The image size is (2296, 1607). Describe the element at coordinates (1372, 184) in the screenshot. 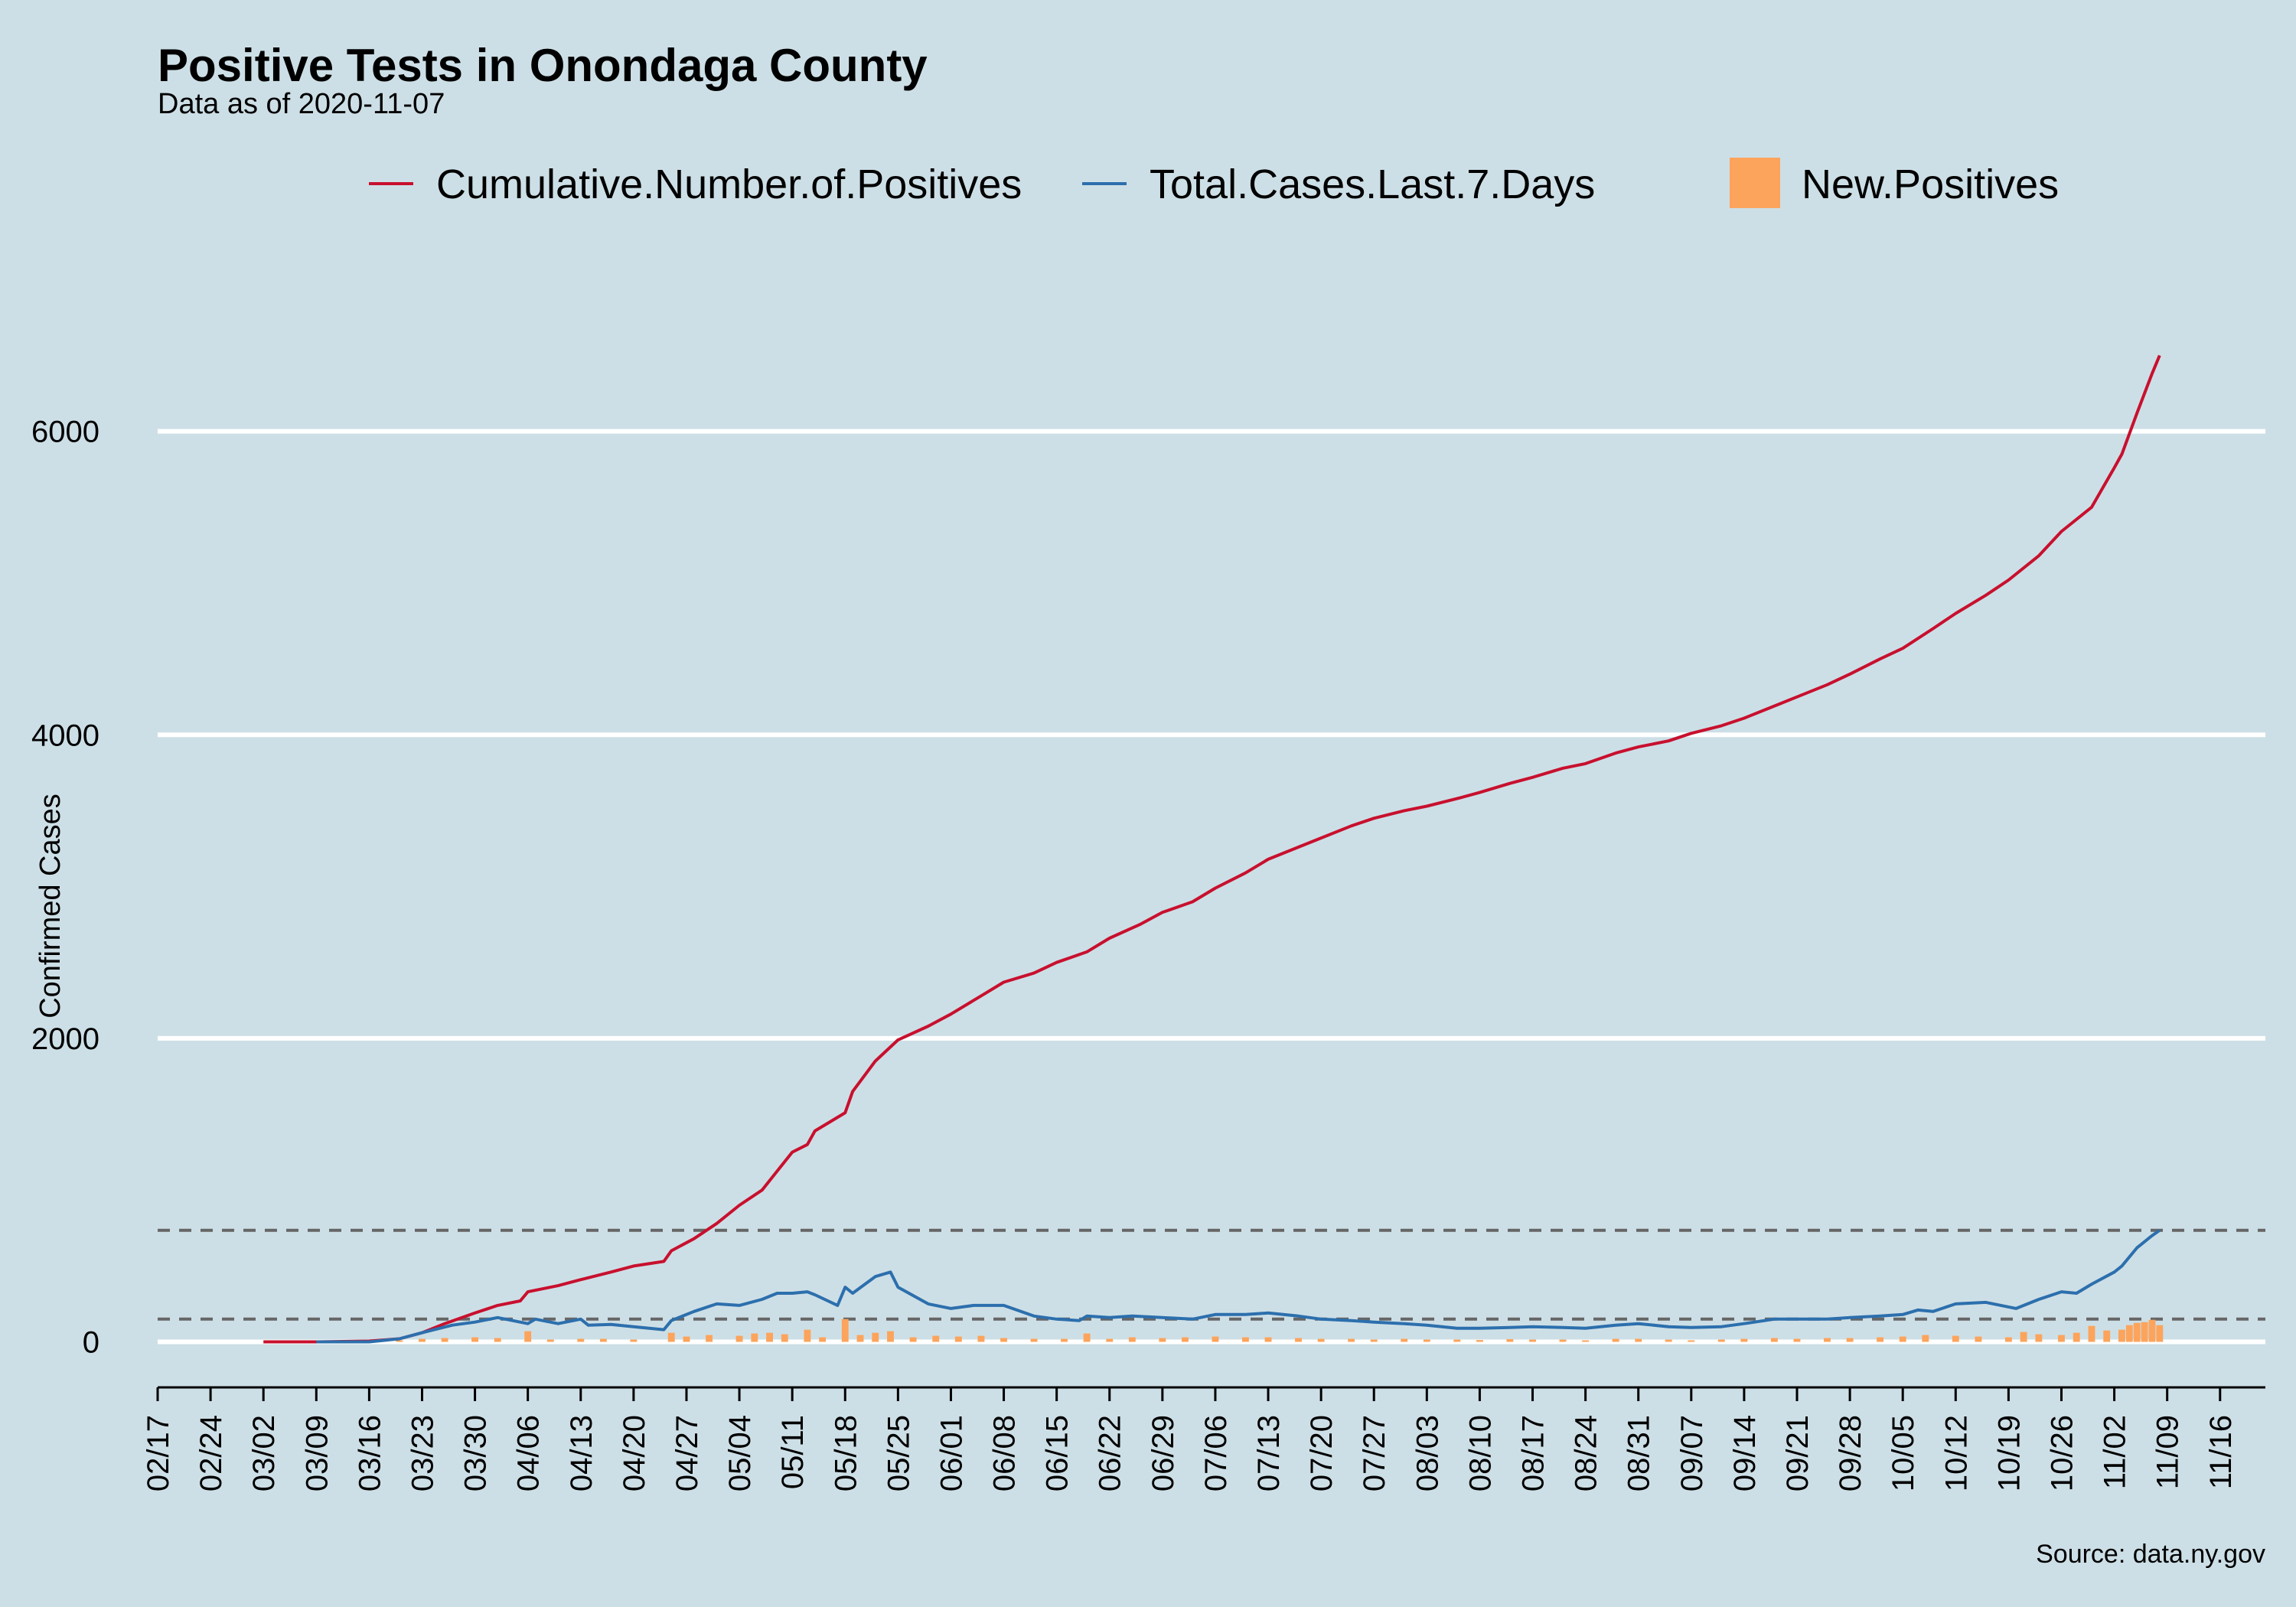

I see `legend-label: Total.Cases.Last.7.Days` at that location.